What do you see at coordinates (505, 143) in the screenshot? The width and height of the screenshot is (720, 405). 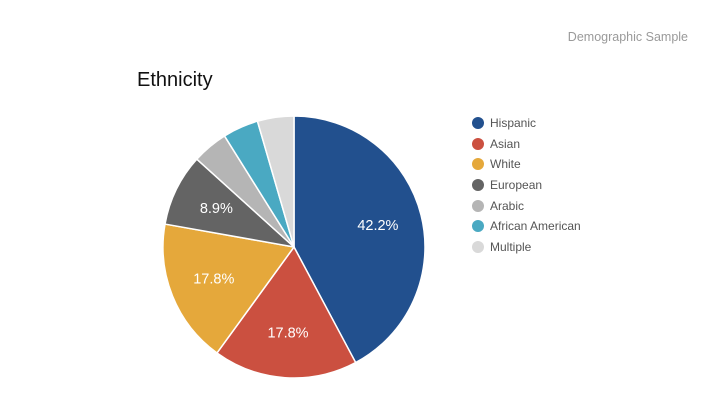 I see `legend-label: Asian` at bounding box center [505, 143].